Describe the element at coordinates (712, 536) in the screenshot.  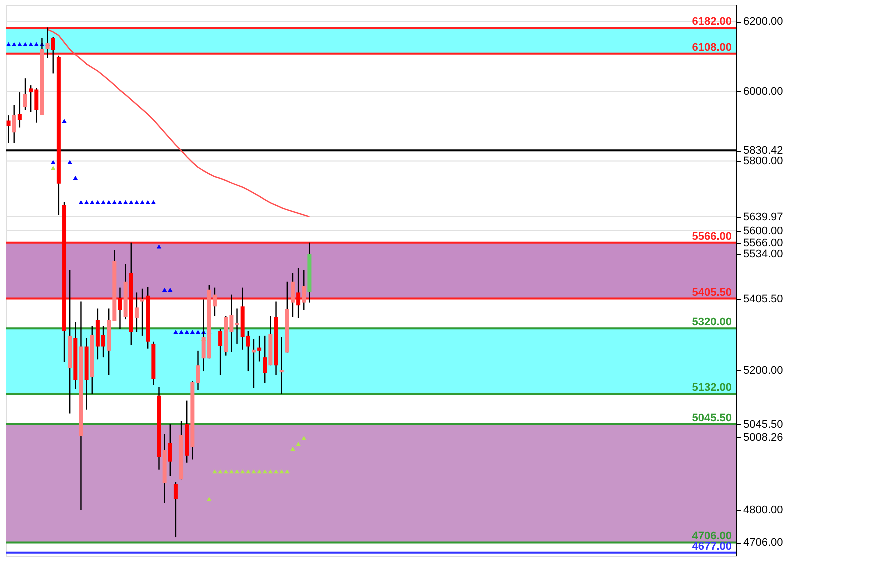
I see `ref-line-label: 4706.00` at that location.